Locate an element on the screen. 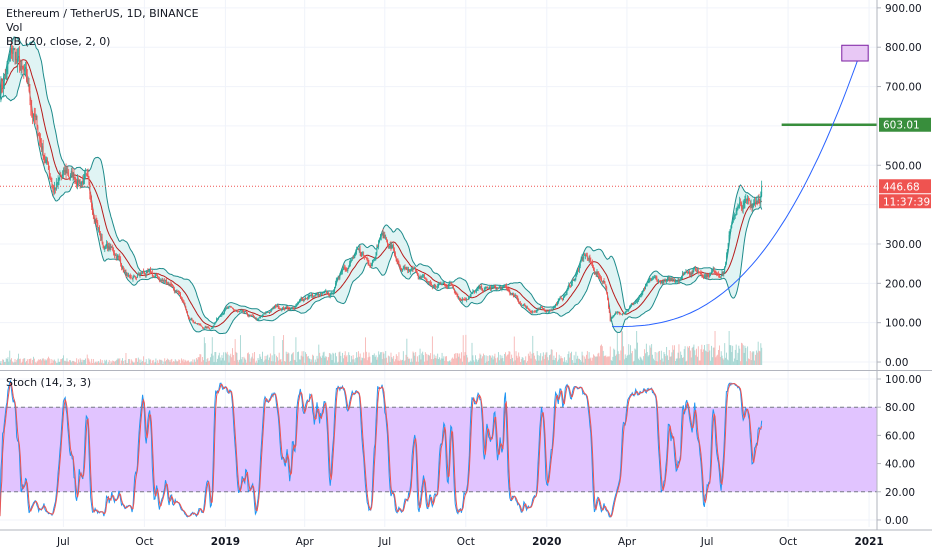 Image resolution: width=932 pixels, height=550 pixels. bb-legend: BB (20, close, 2, 0) is located at coordinates (58, 41).